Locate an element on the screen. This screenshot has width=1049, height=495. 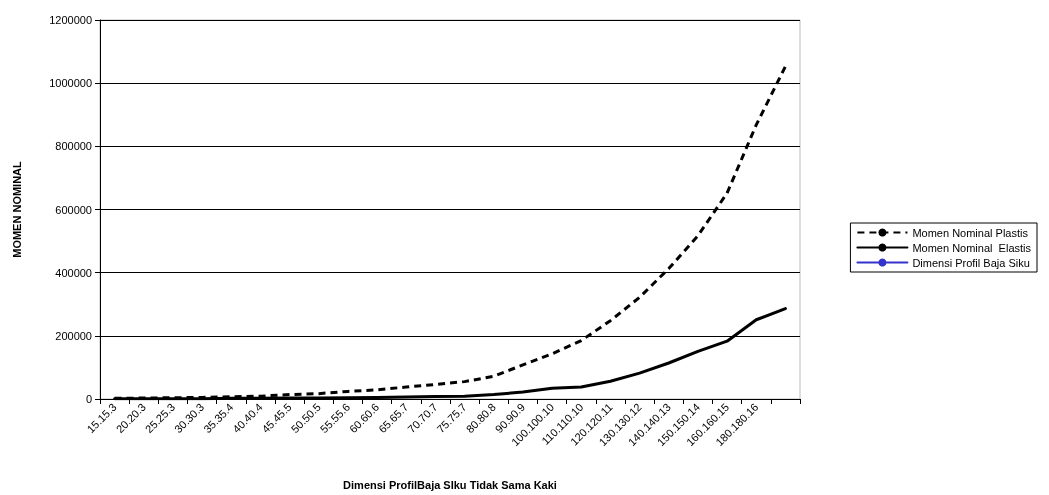
x-axis-title: Dimensi ProfilBaja SIku Tidak Sama Kaki is located at coordinates (450, 484).